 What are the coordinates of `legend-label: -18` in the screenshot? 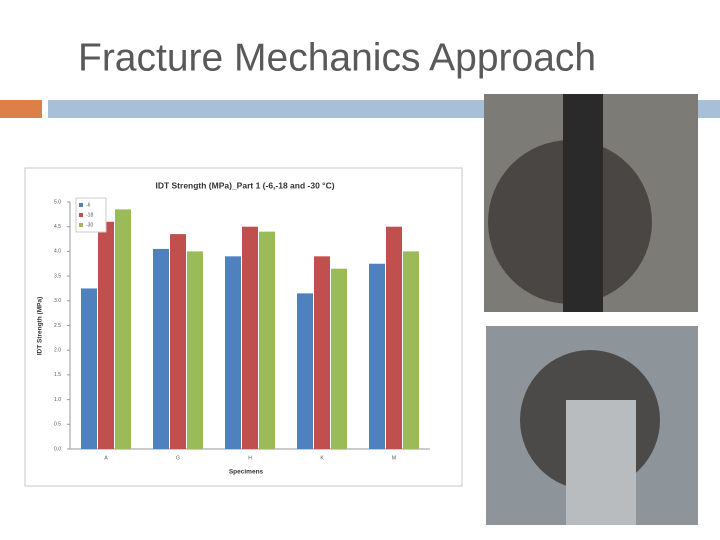 It's located at (89, 215).